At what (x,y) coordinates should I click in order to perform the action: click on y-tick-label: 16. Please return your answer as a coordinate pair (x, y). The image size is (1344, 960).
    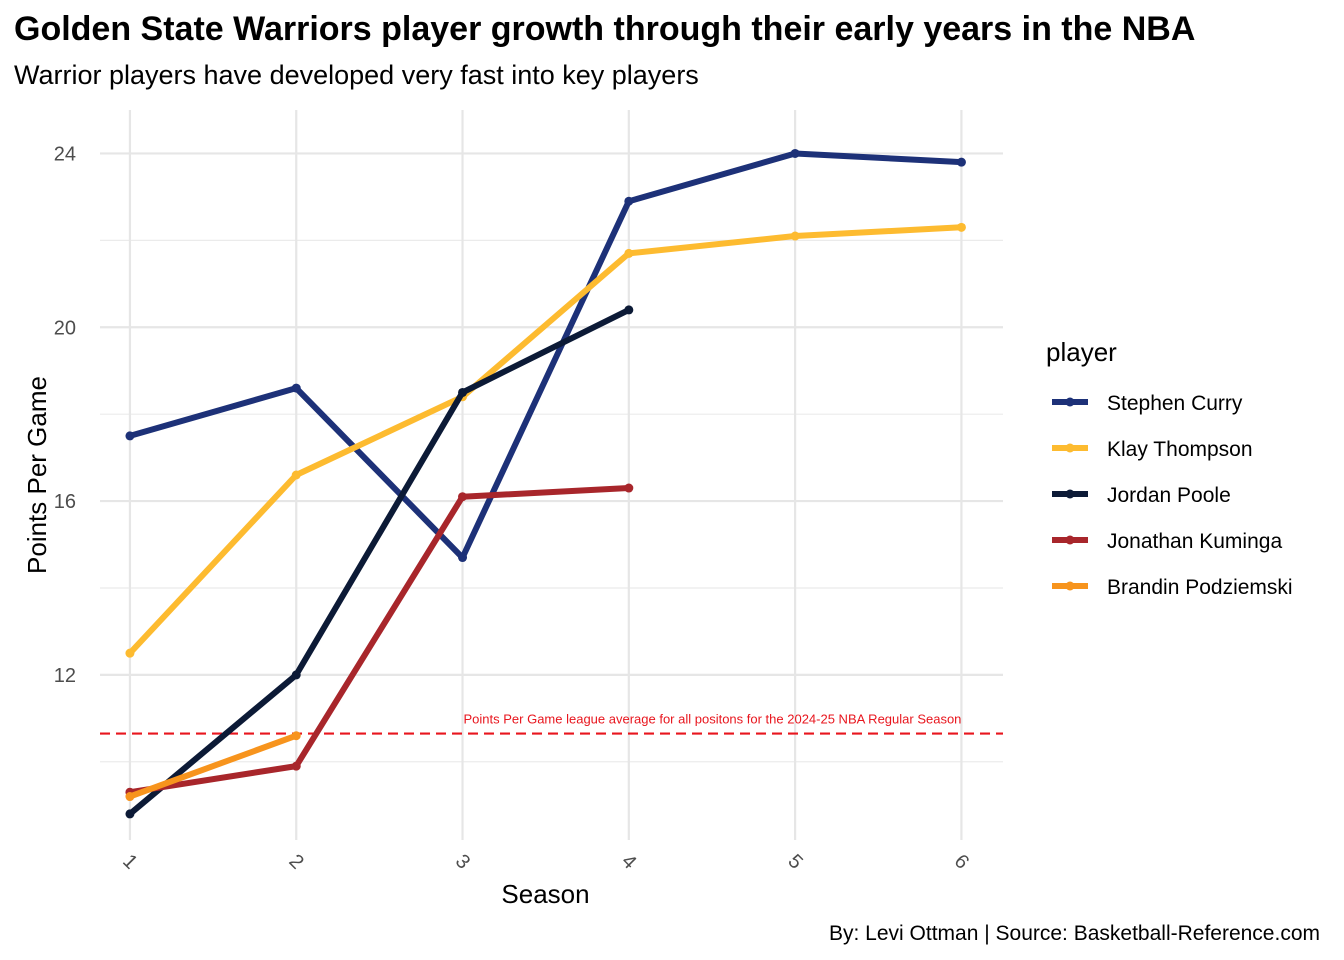
    Looking at the image, I should click on (65, 502).